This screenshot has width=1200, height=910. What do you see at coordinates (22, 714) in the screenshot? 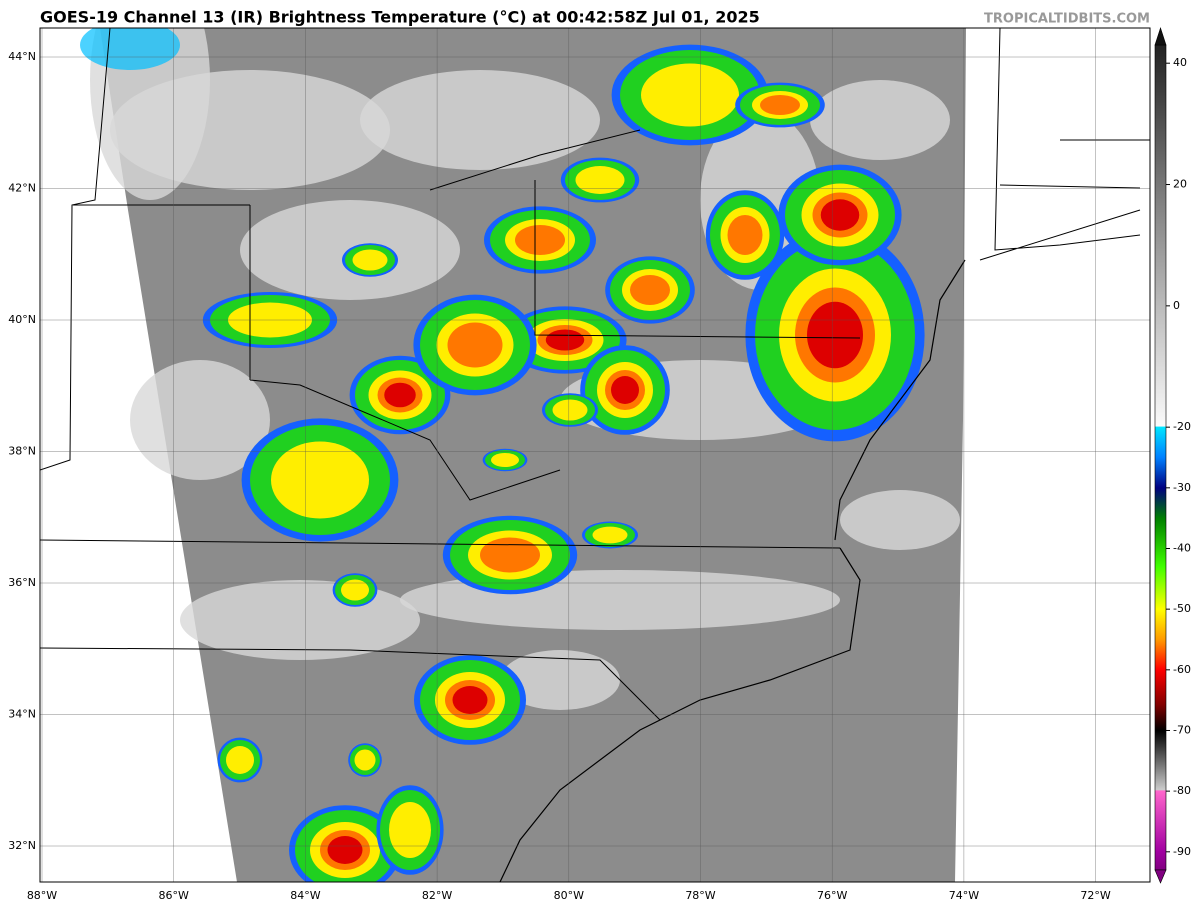
I see `lat-label: 34°N` at bounding box center [22, 714].